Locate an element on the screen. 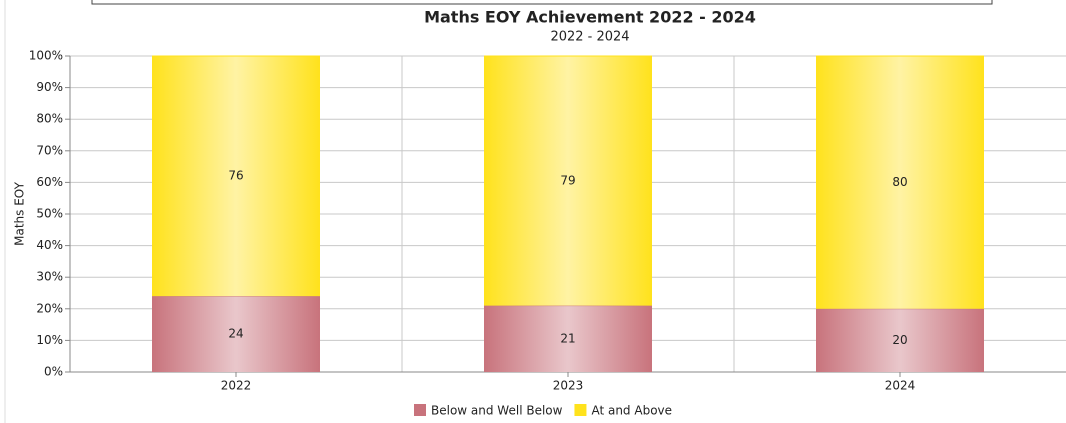 This screenshot has width=1066, height=423. y-tick-label: 90% is located at coordinates (49, 87).